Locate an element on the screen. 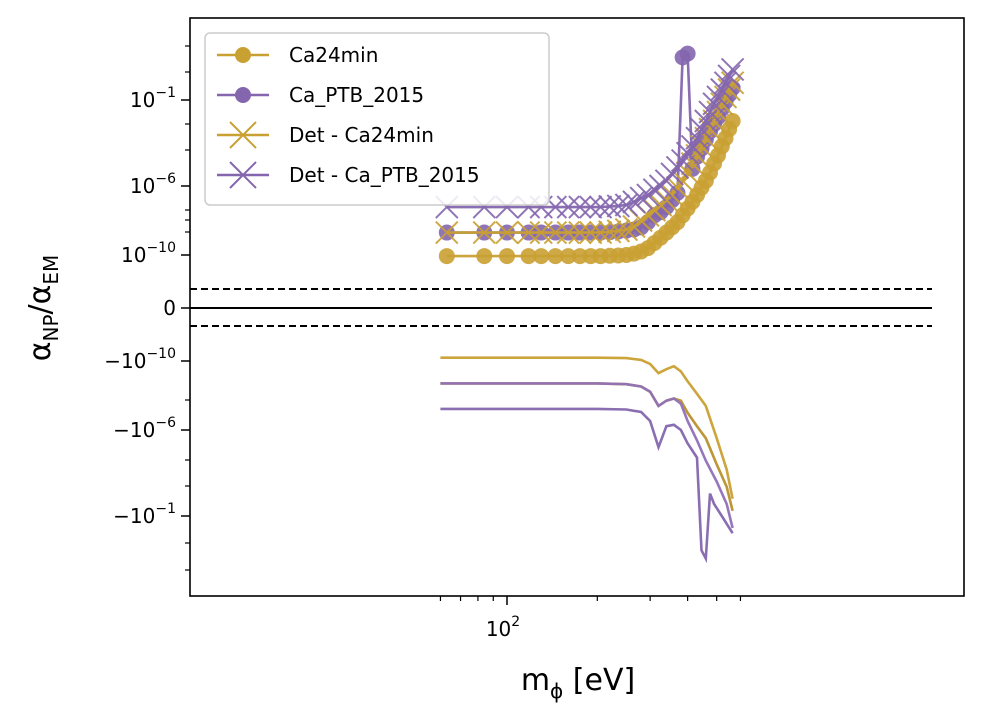 This screenshot has height=724, width=985. legend-label: Ca24min is located at coordinates (333, 55).